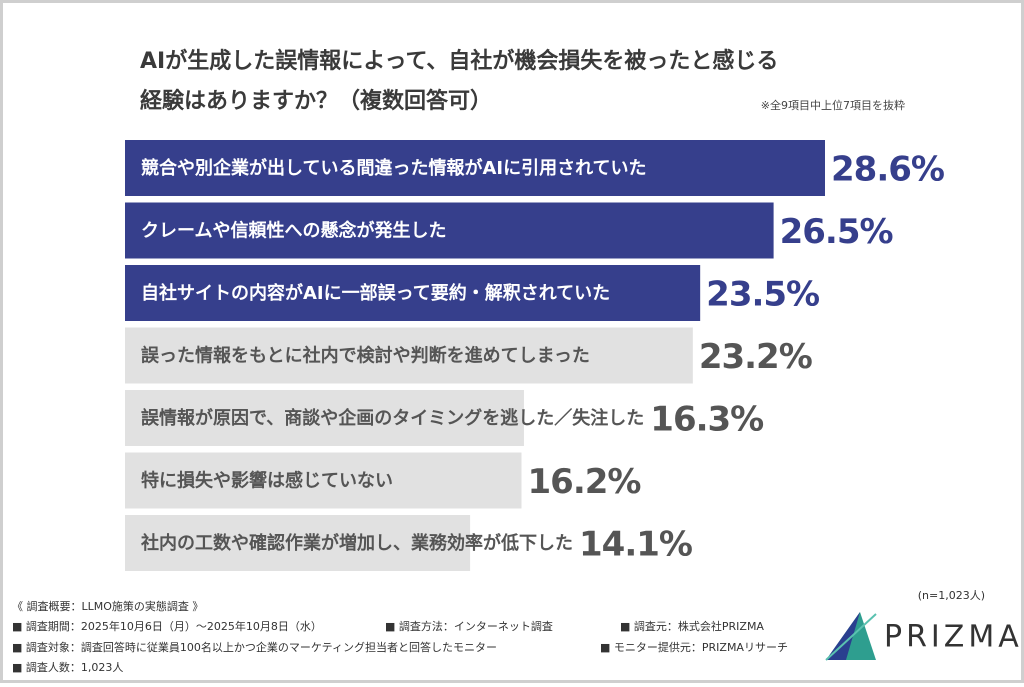  What do you see at coordinates (392, 418) in the screenshot?
I see `category-label: 誤情報が原因で、商談や企画のタイミングを逃した／失注した` at bounding box center [392, 418].